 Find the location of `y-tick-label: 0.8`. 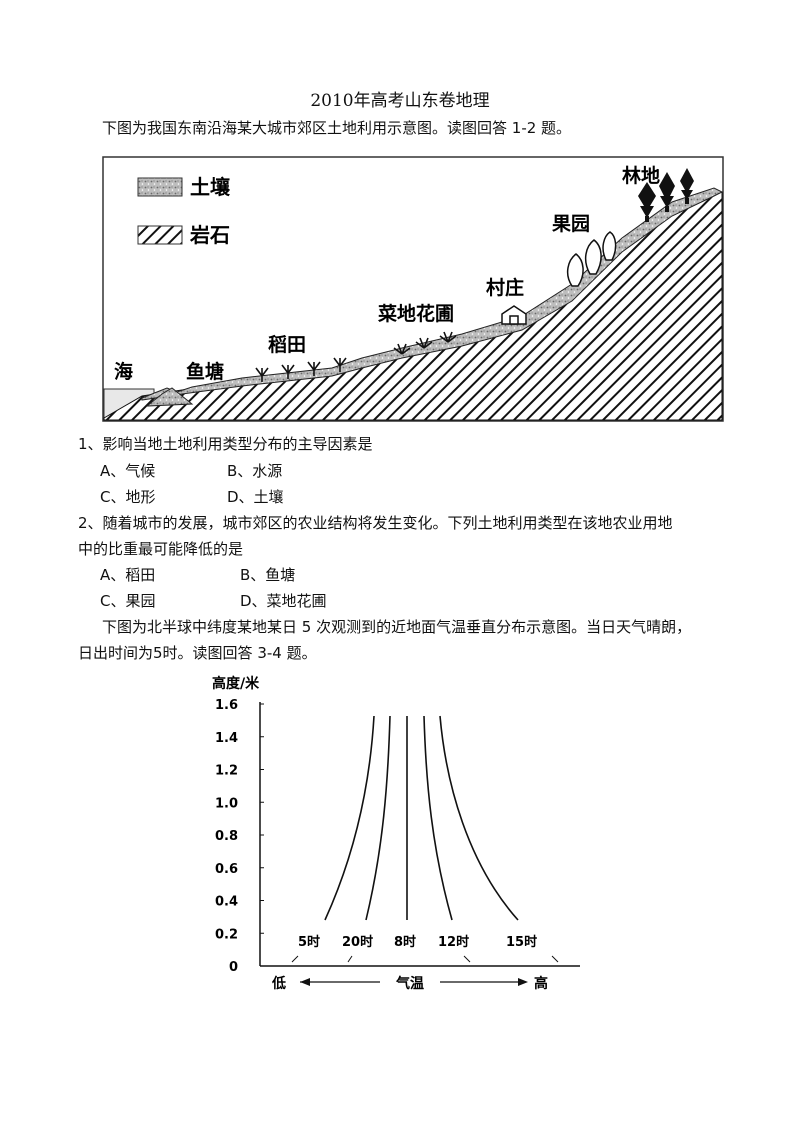

y-tick-label: 0.8 is located at coordinates (226, 836).